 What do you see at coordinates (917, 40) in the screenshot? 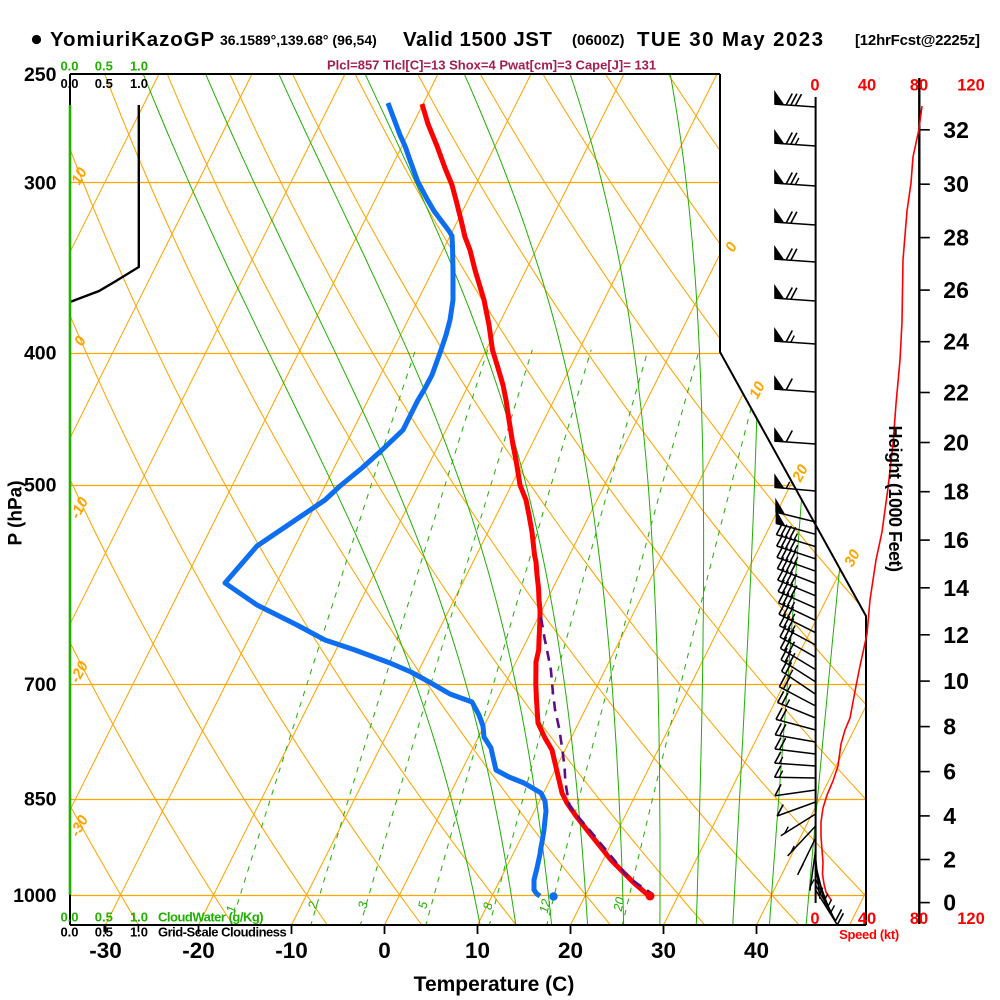
I see `svg-text: [12hrFcst@2225z]` at bounding box center [917, 40].